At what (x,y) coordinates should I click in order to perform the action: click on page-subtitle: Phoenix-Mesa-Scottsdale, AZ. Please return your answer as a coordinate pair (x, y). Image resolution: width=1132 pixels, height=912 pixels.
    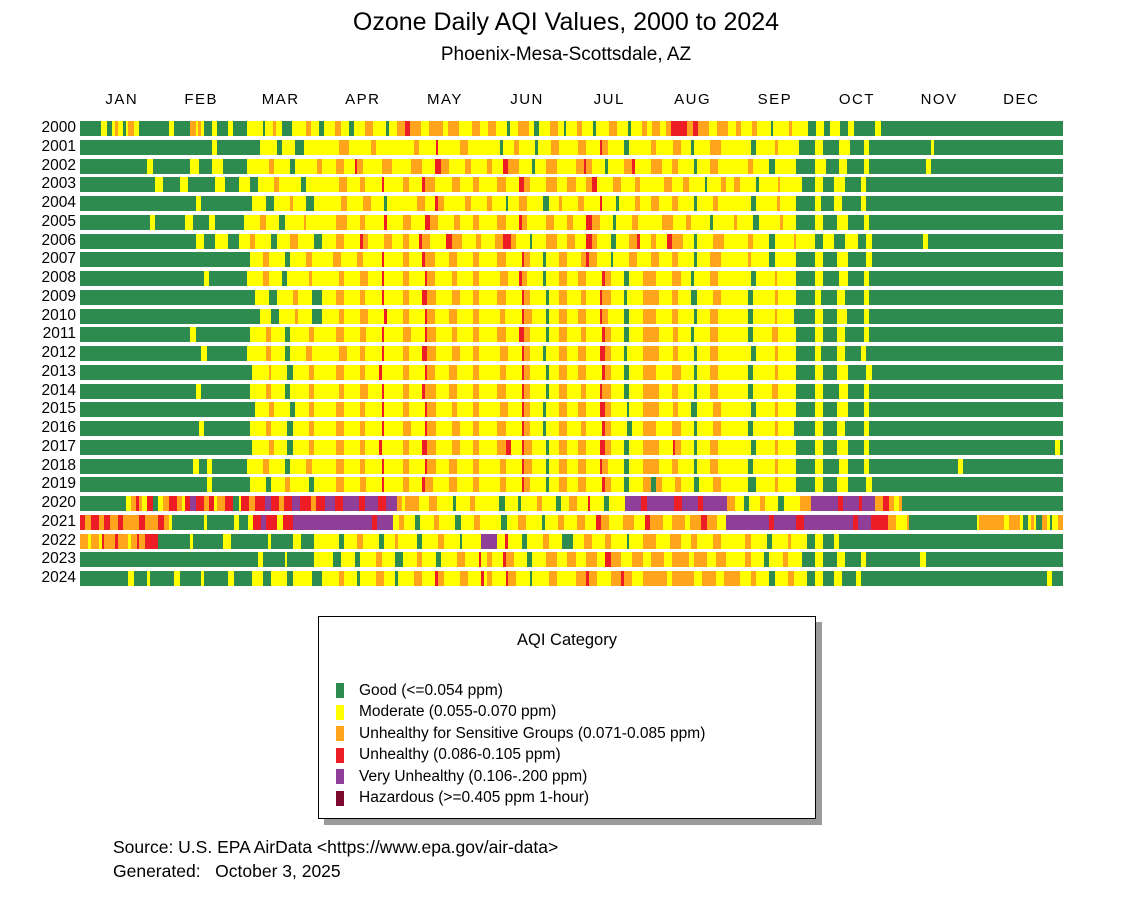
    Looking at the image, I should click on (566, 54).